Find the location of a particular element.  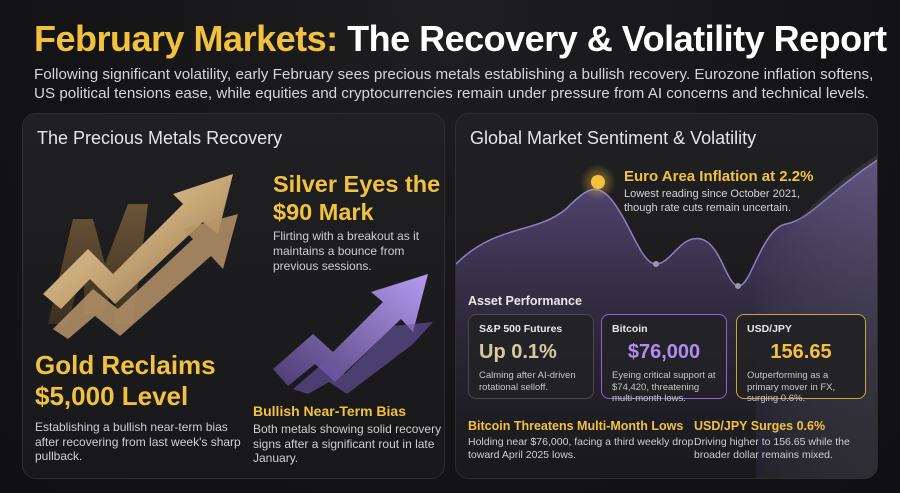

usdjpy-news-headline: USD/JPY Surges 0.6% is located at coordinates (760, 426).